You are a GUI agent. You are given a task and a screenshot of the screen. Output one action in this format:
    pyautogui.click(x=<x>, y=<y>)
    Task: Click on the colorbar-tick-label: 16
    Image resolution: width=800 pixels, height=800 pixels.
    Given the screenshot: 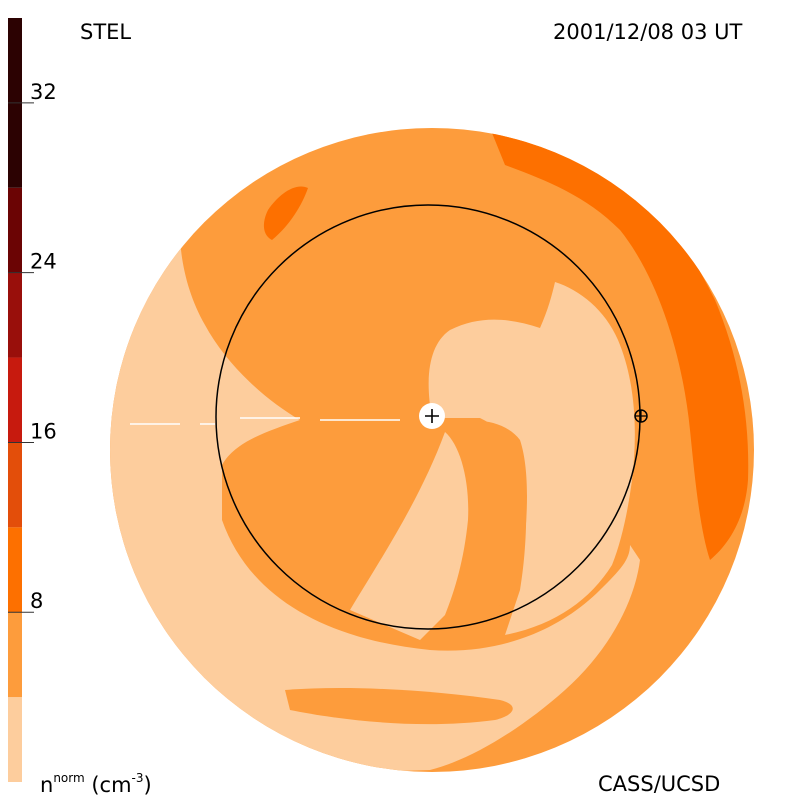 What is the action you would take?
    pyautogui.click(x=43, y=431)
    